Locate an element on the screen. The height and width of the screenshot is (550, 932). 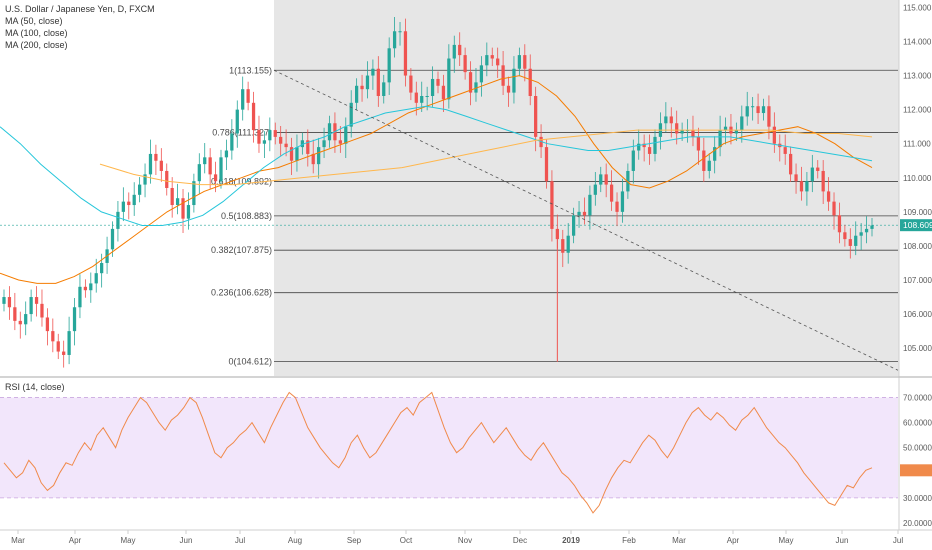
time-tick-label: May is located at coordinates (127, 540).